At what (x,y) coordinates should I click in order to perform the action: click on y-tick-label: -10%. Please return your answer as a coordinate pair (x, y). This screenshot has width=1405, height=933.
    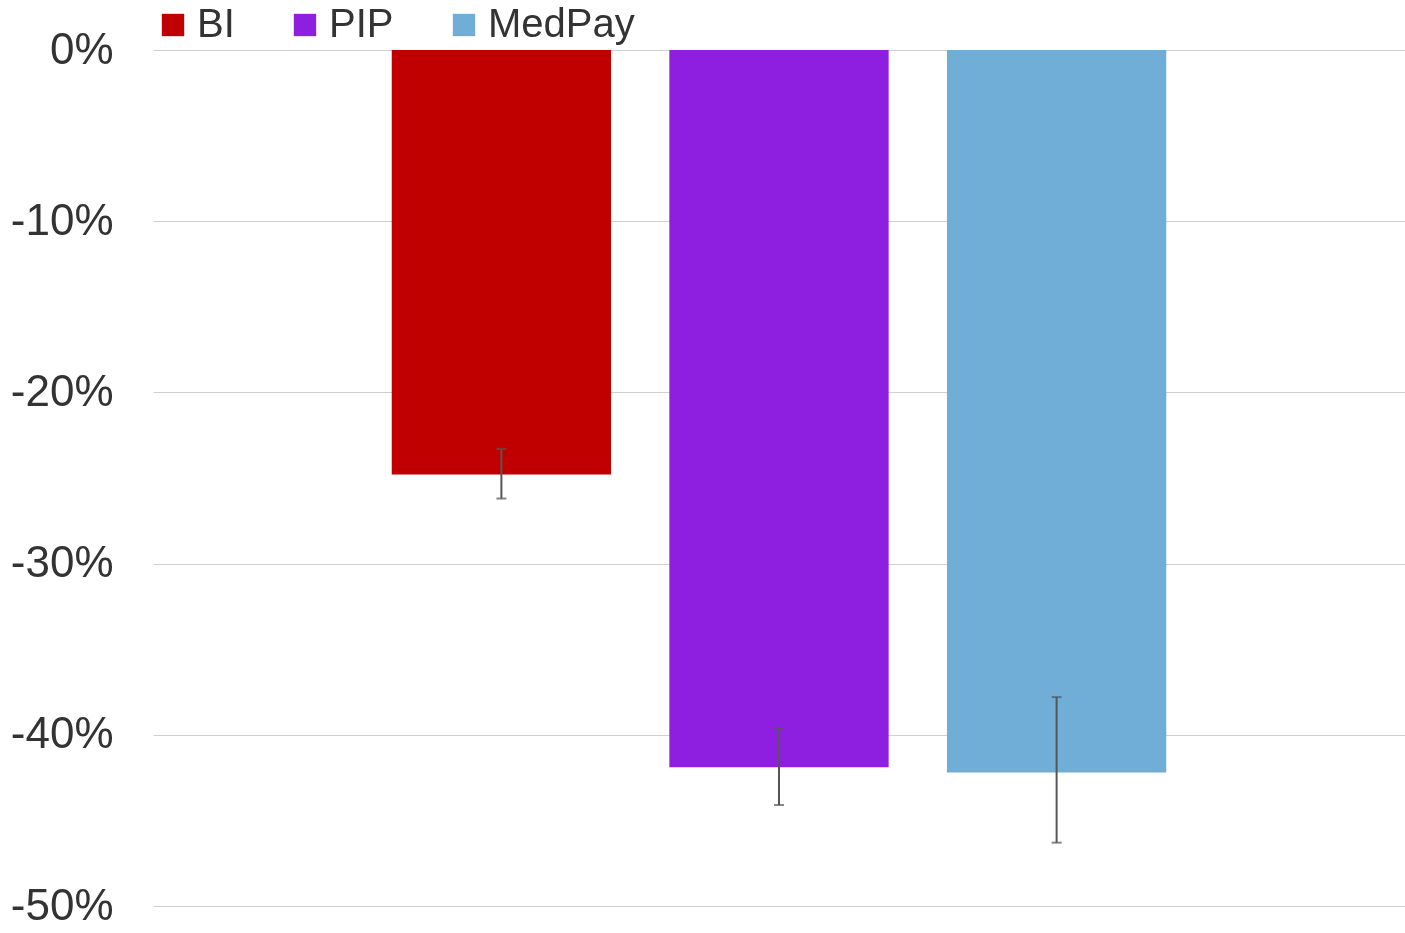
    Looking at the image, I should click on (62, 219).